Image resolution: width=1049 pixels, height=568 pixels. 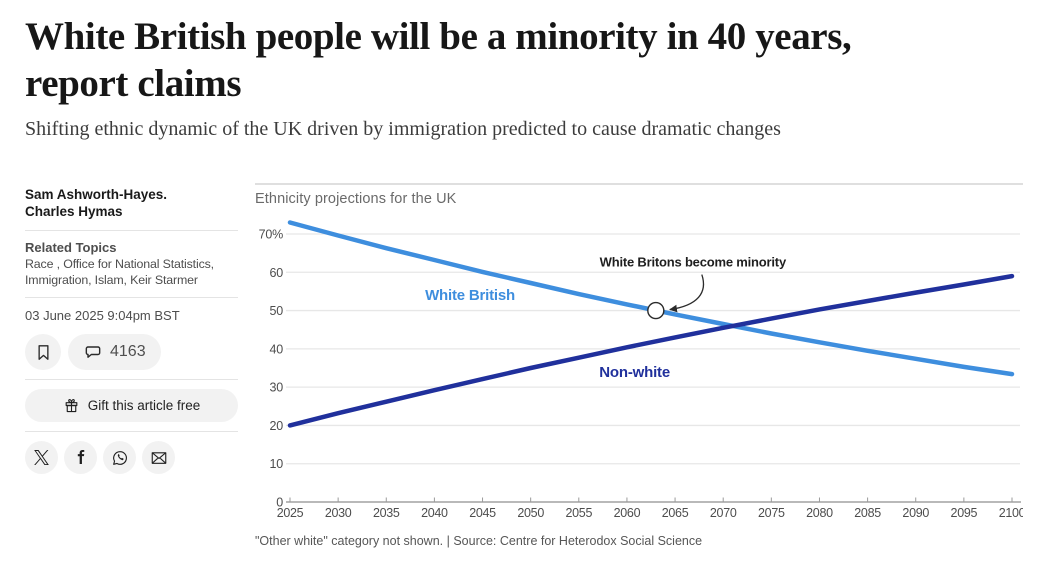 I want to click on annotation-arrow, so click(x=686, y=293).